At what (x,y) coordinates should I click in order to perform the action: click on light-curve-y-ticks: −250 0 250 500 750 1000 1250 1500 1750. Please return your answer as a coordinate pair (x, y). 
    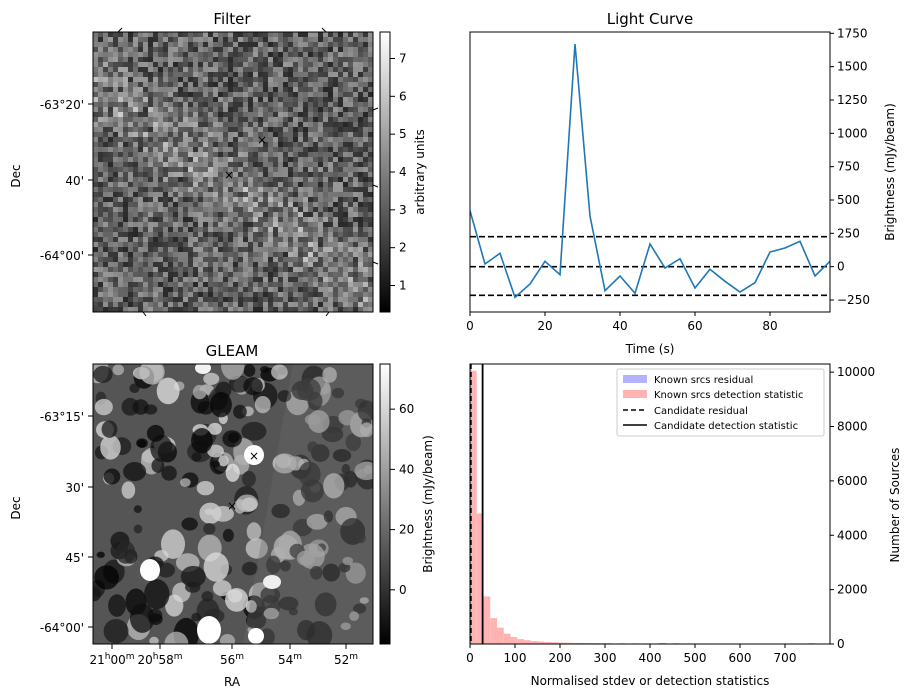
    Looking at the image, I should click on (850, 166).